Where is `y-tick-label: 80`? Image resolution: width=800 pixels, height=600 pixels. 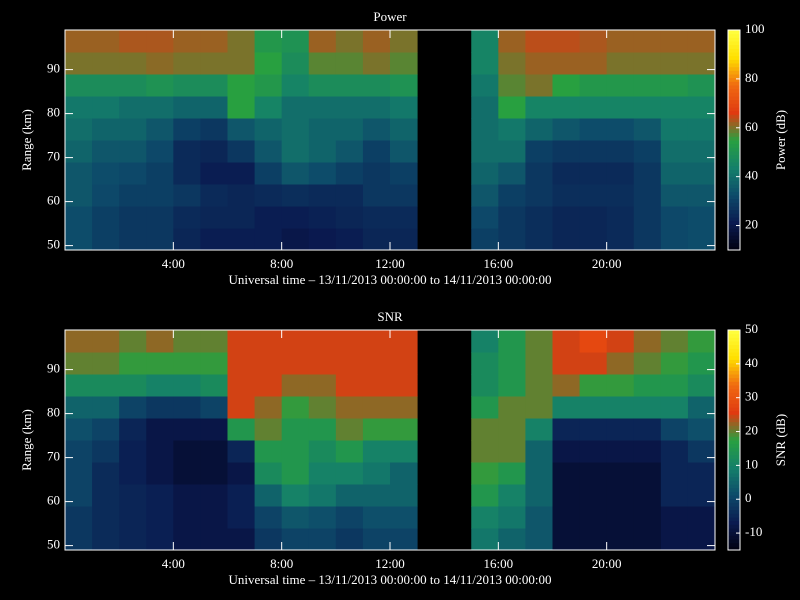 y-tick-label: 80 is located at coordinates (53, 412).